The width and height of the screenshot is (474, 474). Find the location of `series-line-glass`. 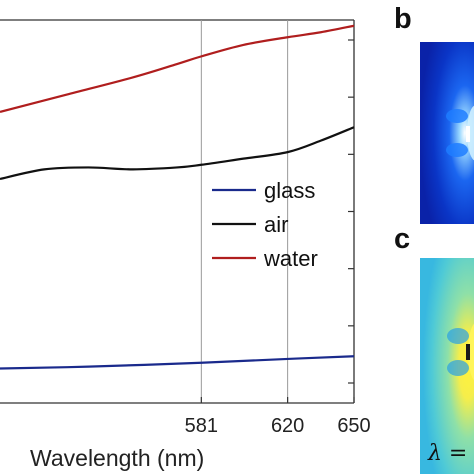

series-line-glass is located at coordinates (177, 362).